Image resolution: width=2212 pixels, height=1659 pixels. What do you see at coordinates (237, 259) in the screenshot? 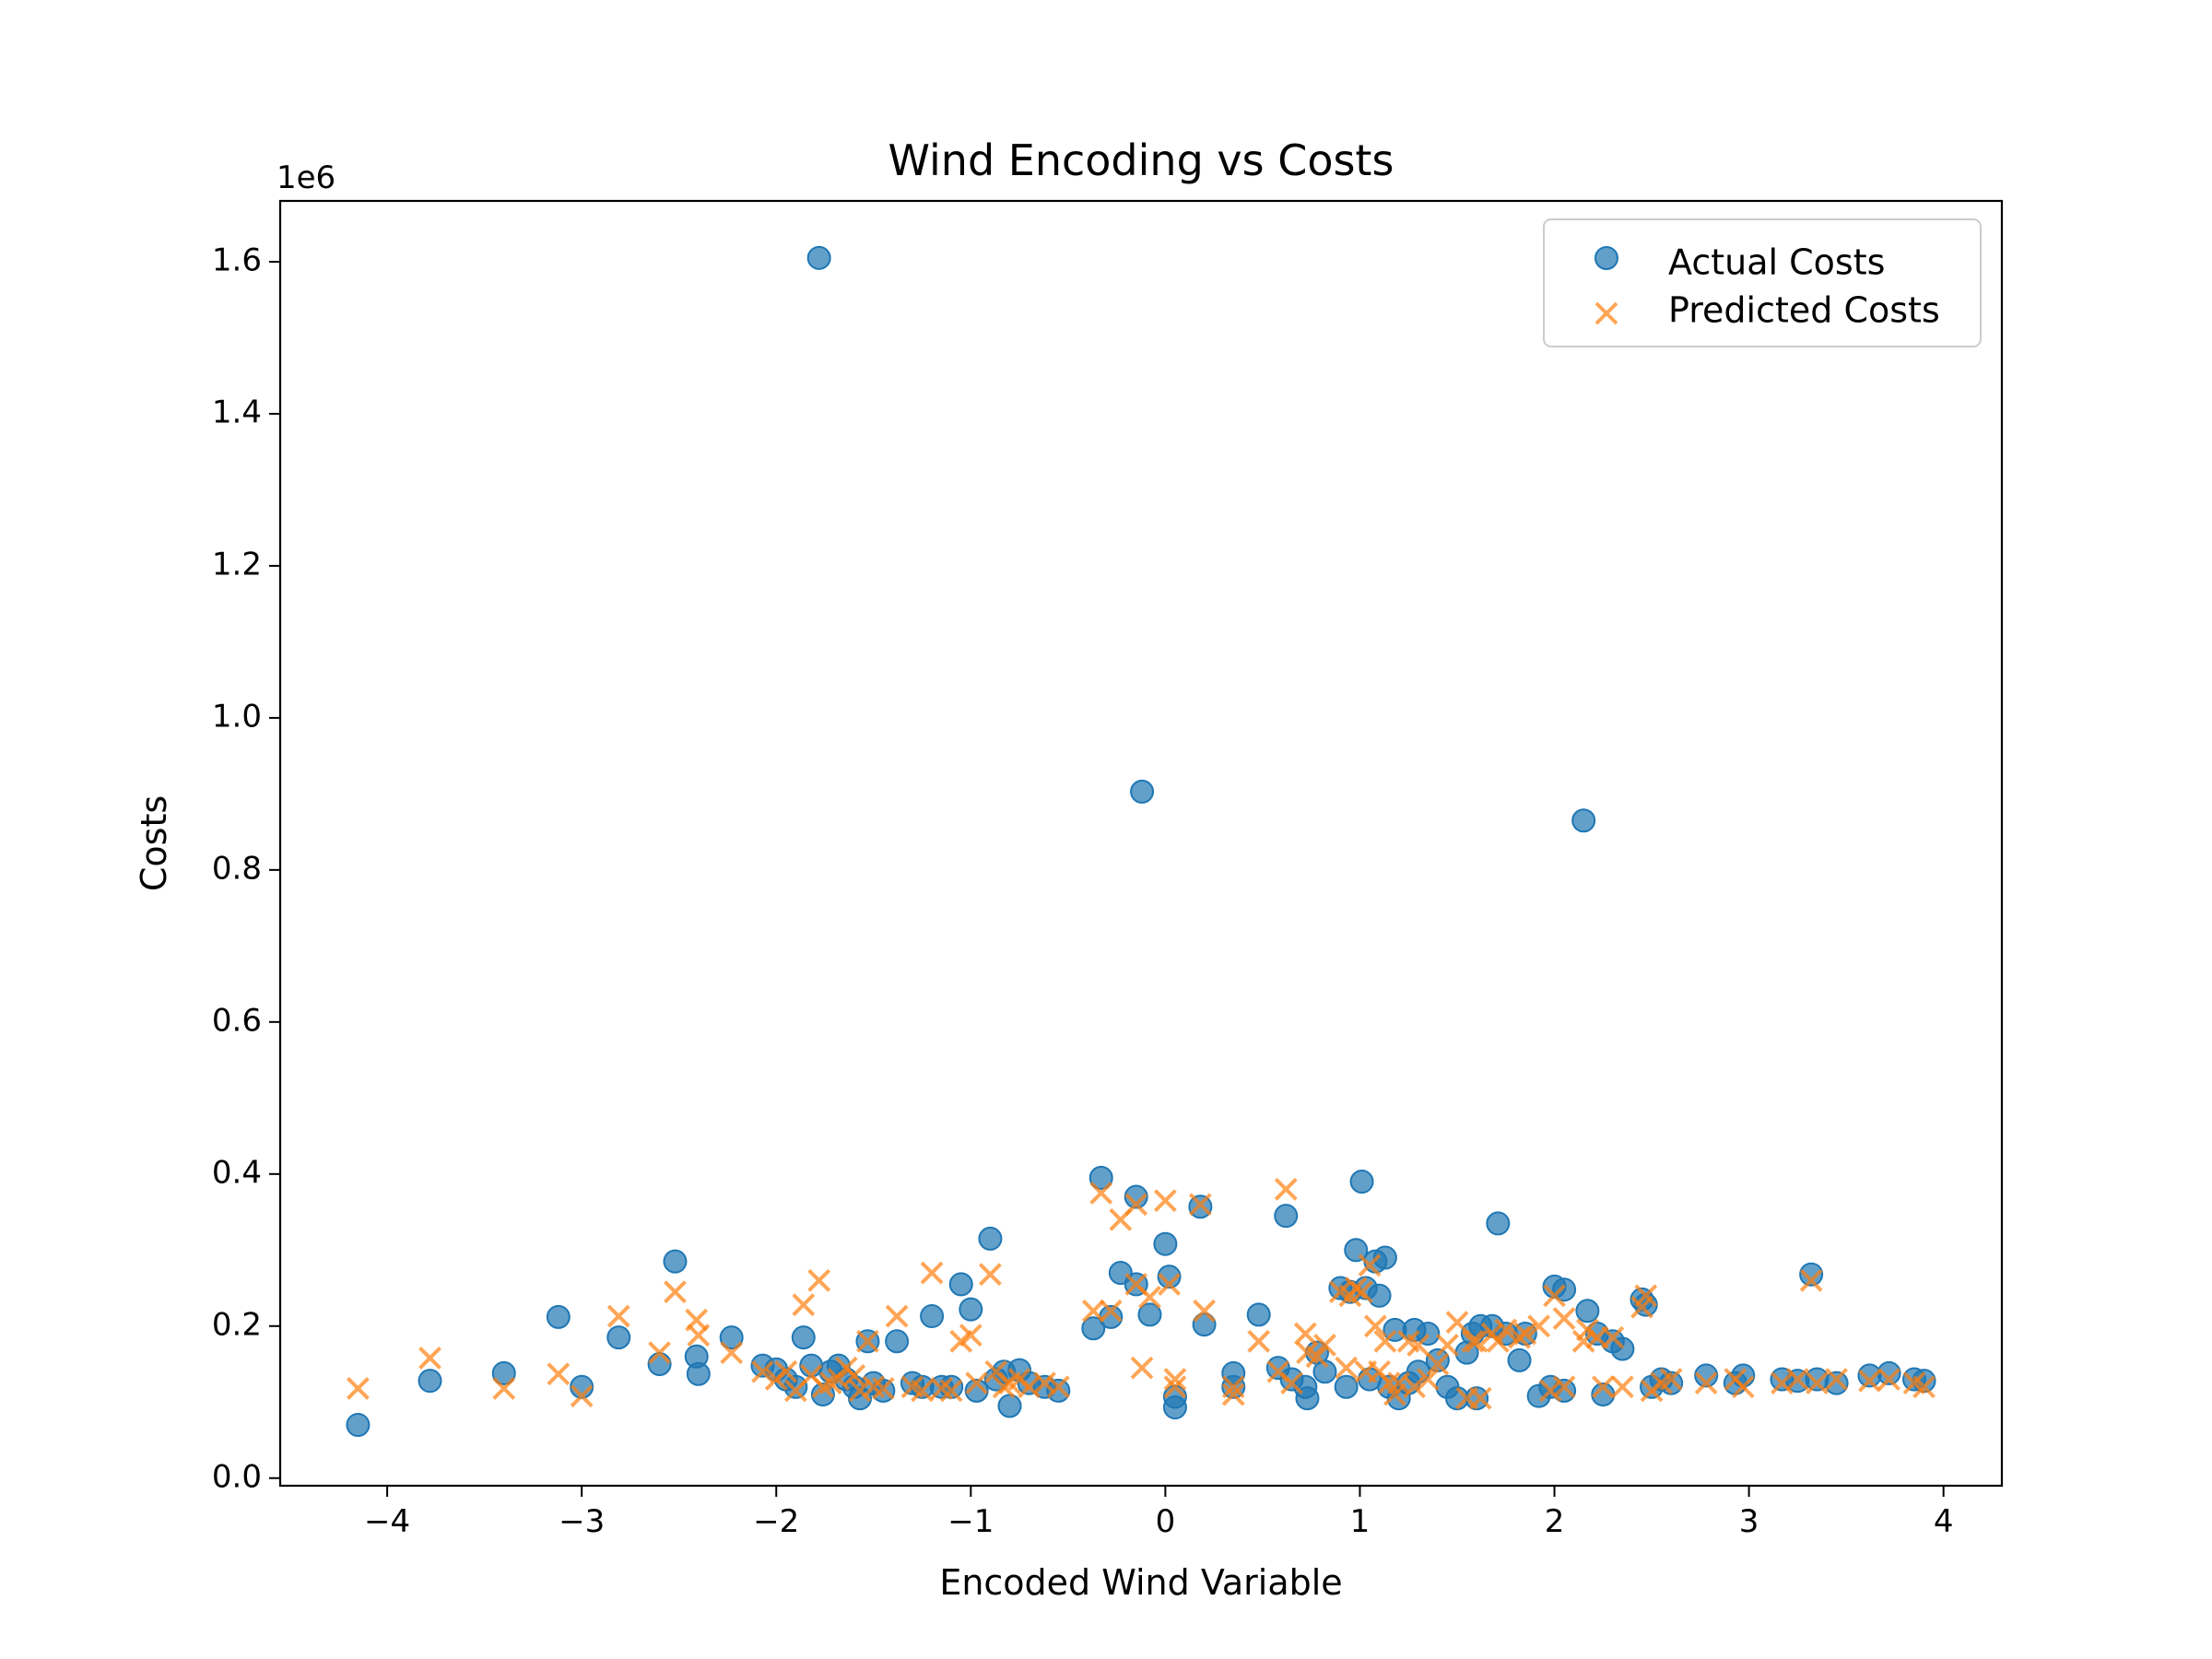
I see `y-tick-label: 1.6` at bounding box center [237, 259].